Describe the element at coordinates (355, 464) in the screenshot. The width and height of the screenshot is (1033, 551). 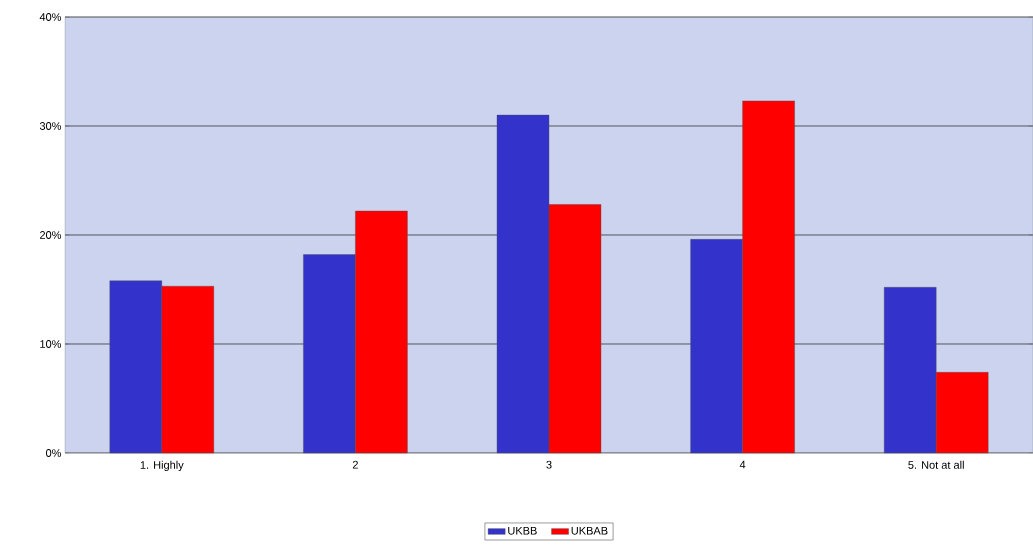
I see `x-tick-label: 2` at that location.